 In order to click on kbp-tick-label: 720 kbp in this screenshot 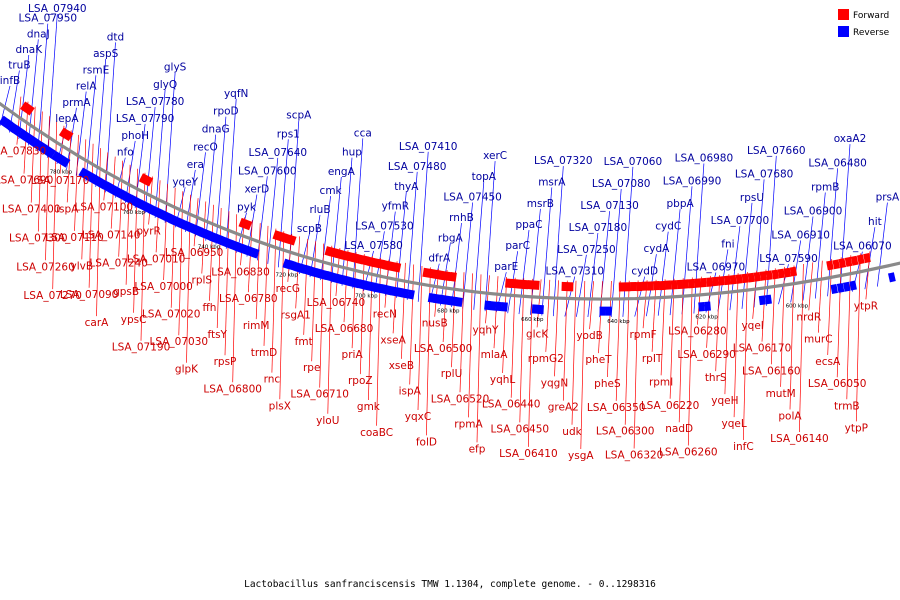, I will do `click(286, 275)`.